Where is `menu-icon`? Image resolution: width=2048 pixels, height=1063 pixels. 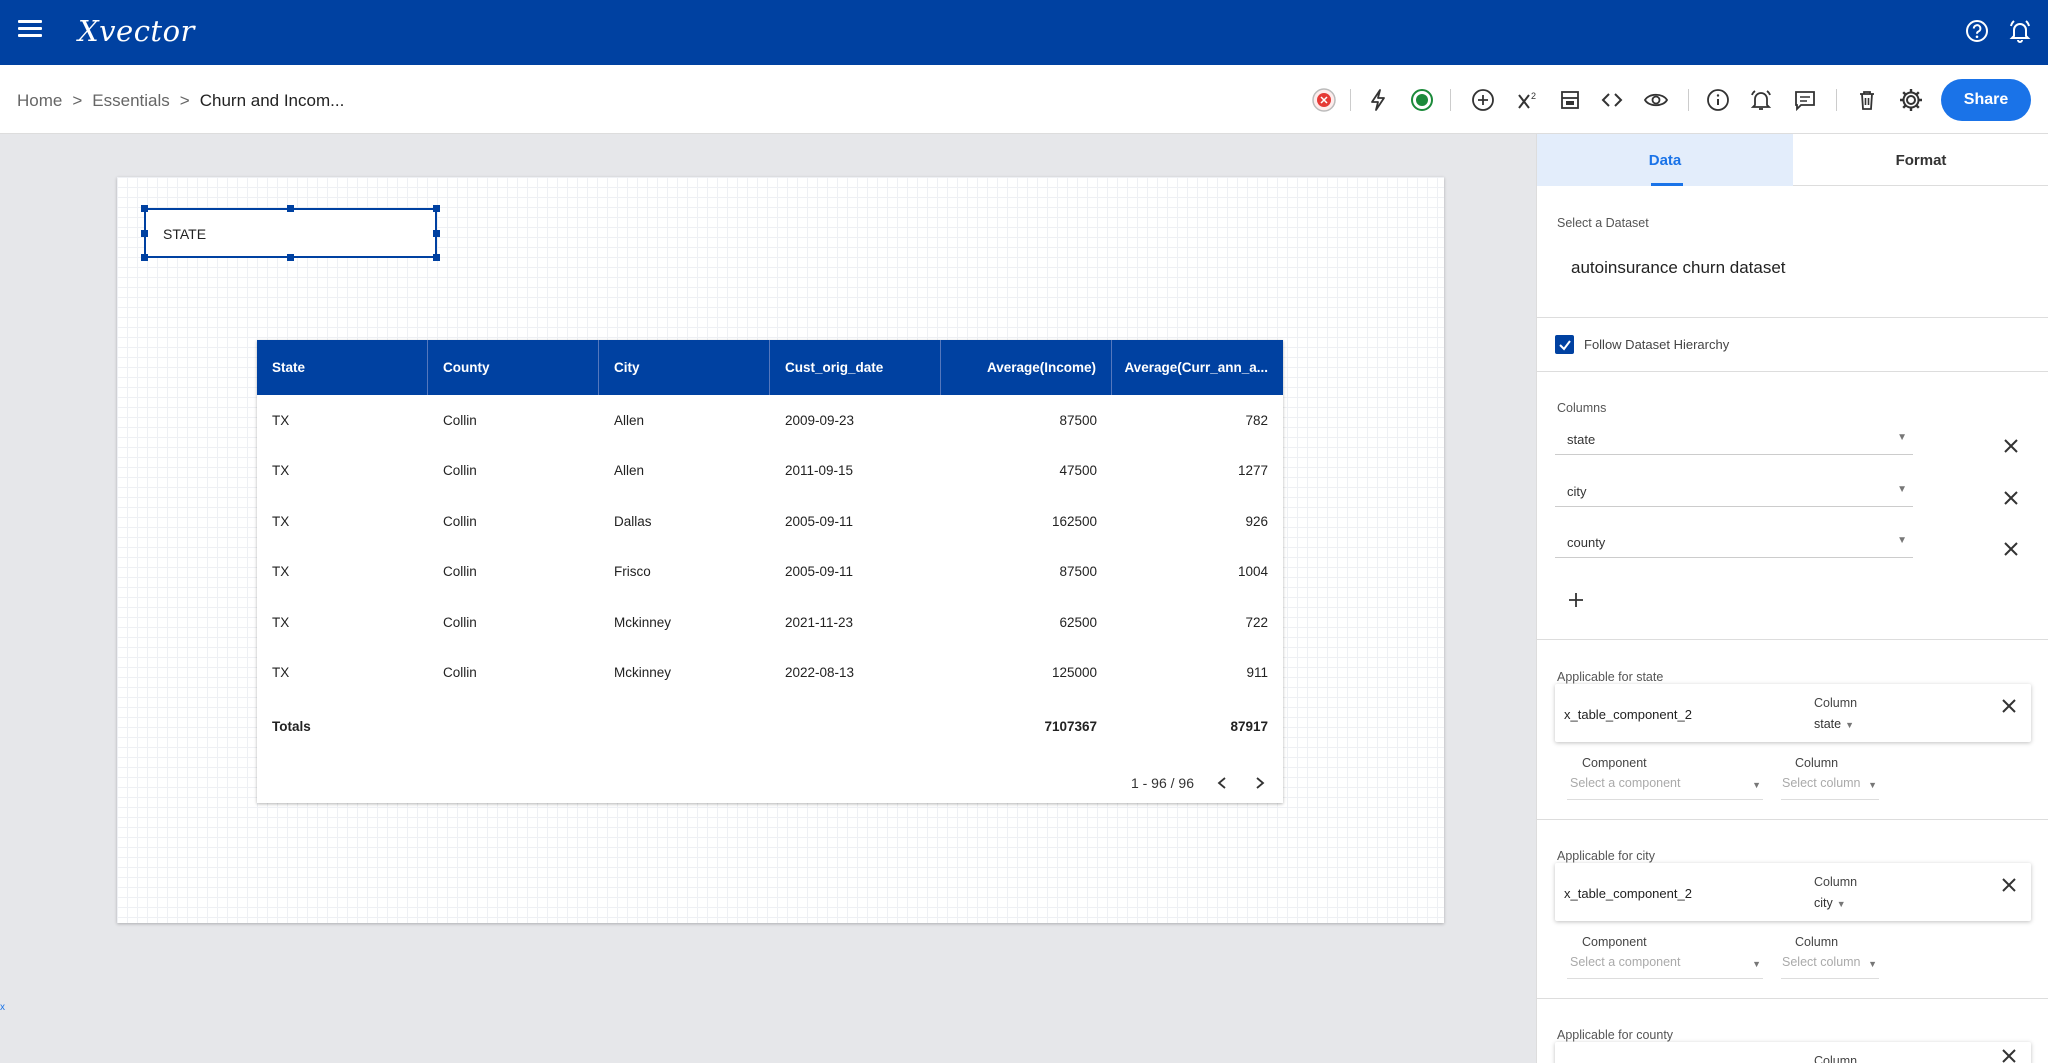
menu-icon is located at coordinates (30, 32).